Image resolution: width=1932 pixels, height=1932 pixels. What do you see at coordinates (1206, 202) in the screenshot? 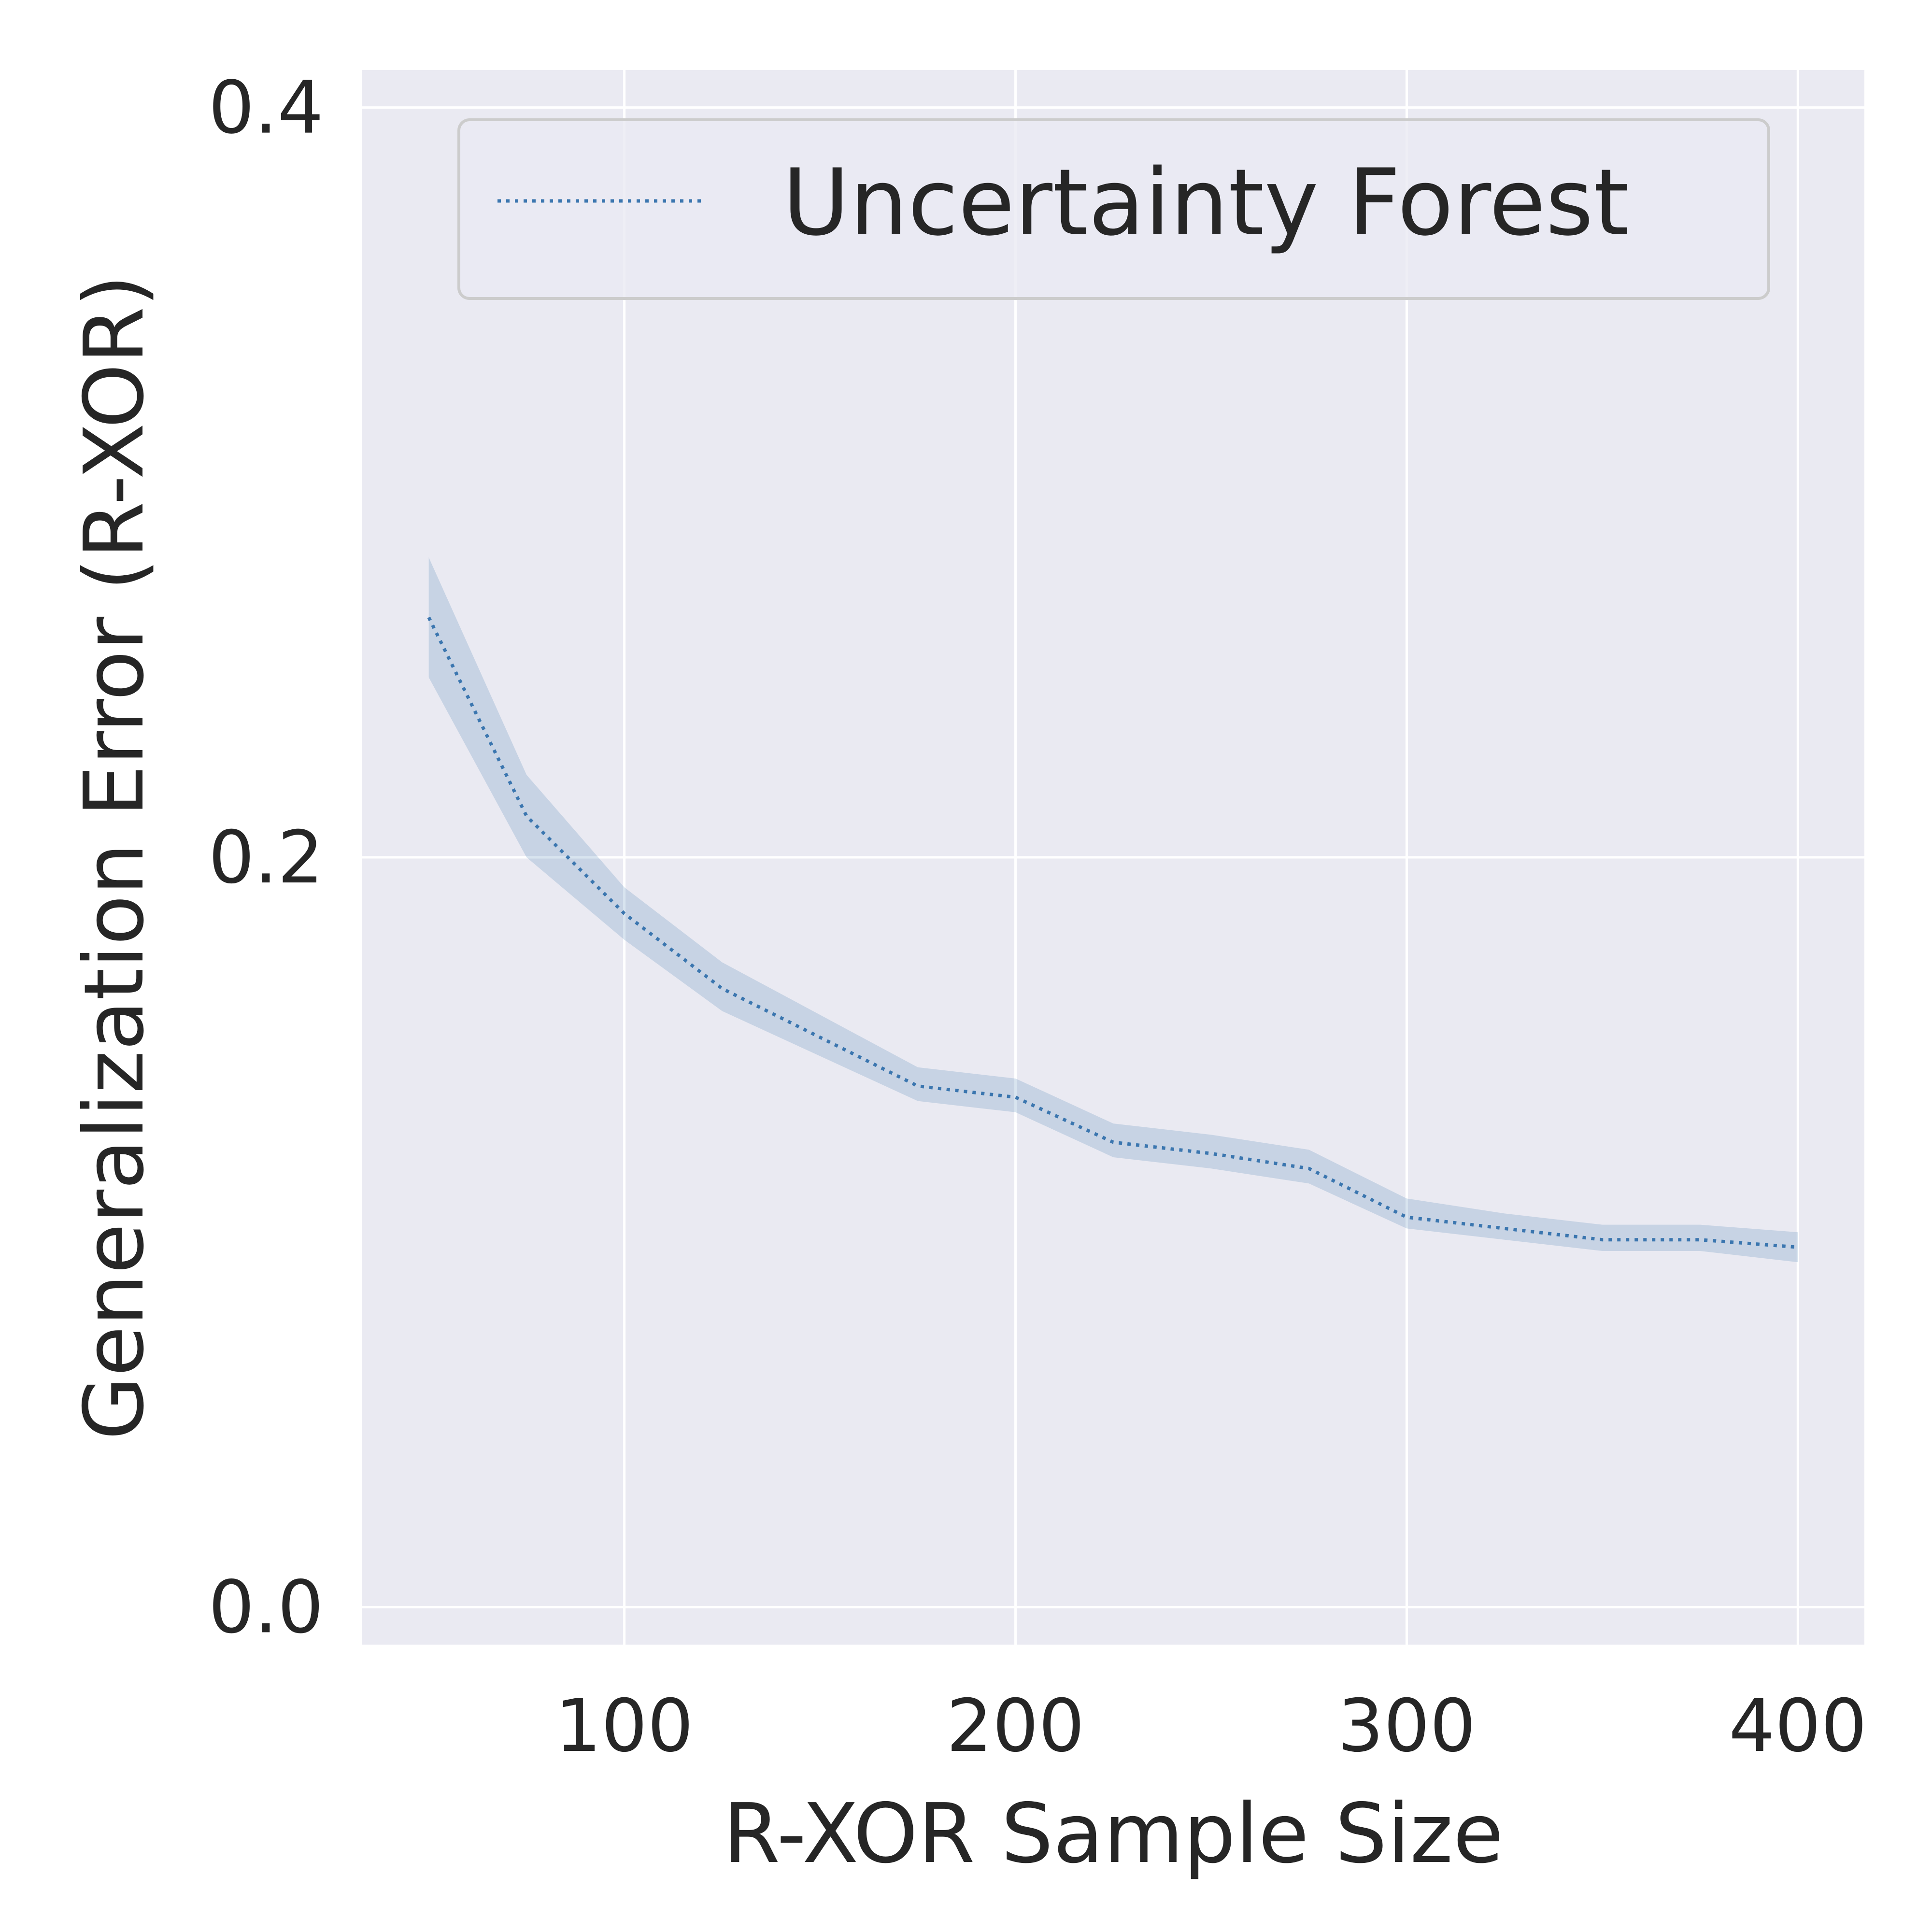
I see `legend-label-uncertainty-forest: Uncertainty Forest` at bounding box center [1206, 202].